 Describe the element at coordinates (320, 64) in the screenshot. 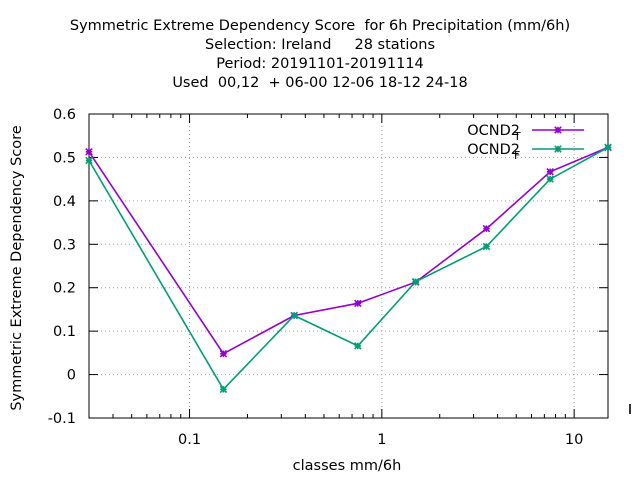

I see `chart-title-line-3: Period: 20191101-20191114` at that location.